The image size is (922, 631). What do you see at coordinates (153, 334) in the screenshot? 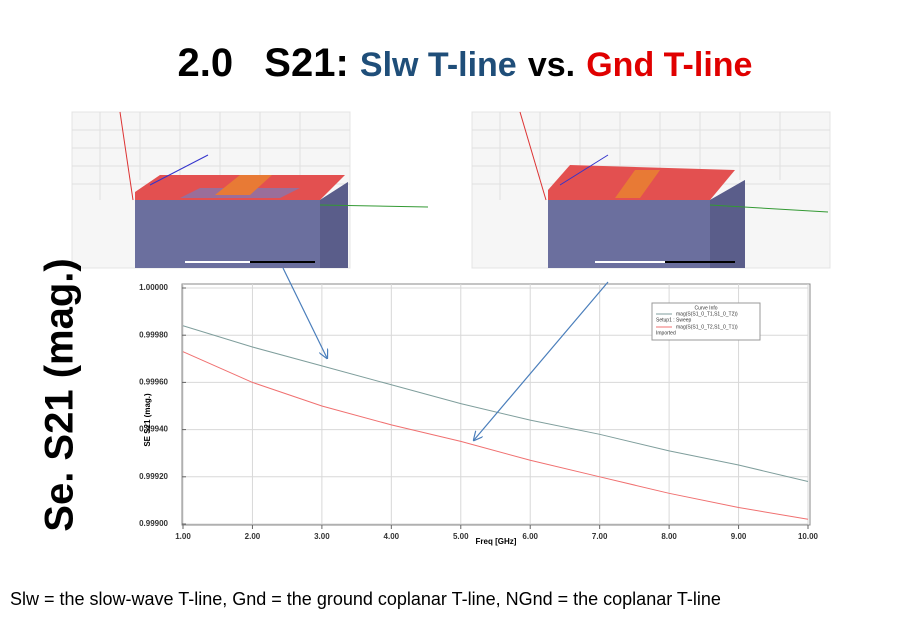
I see `y-tick-label: 0.99980` at bounding box center [153, 334].